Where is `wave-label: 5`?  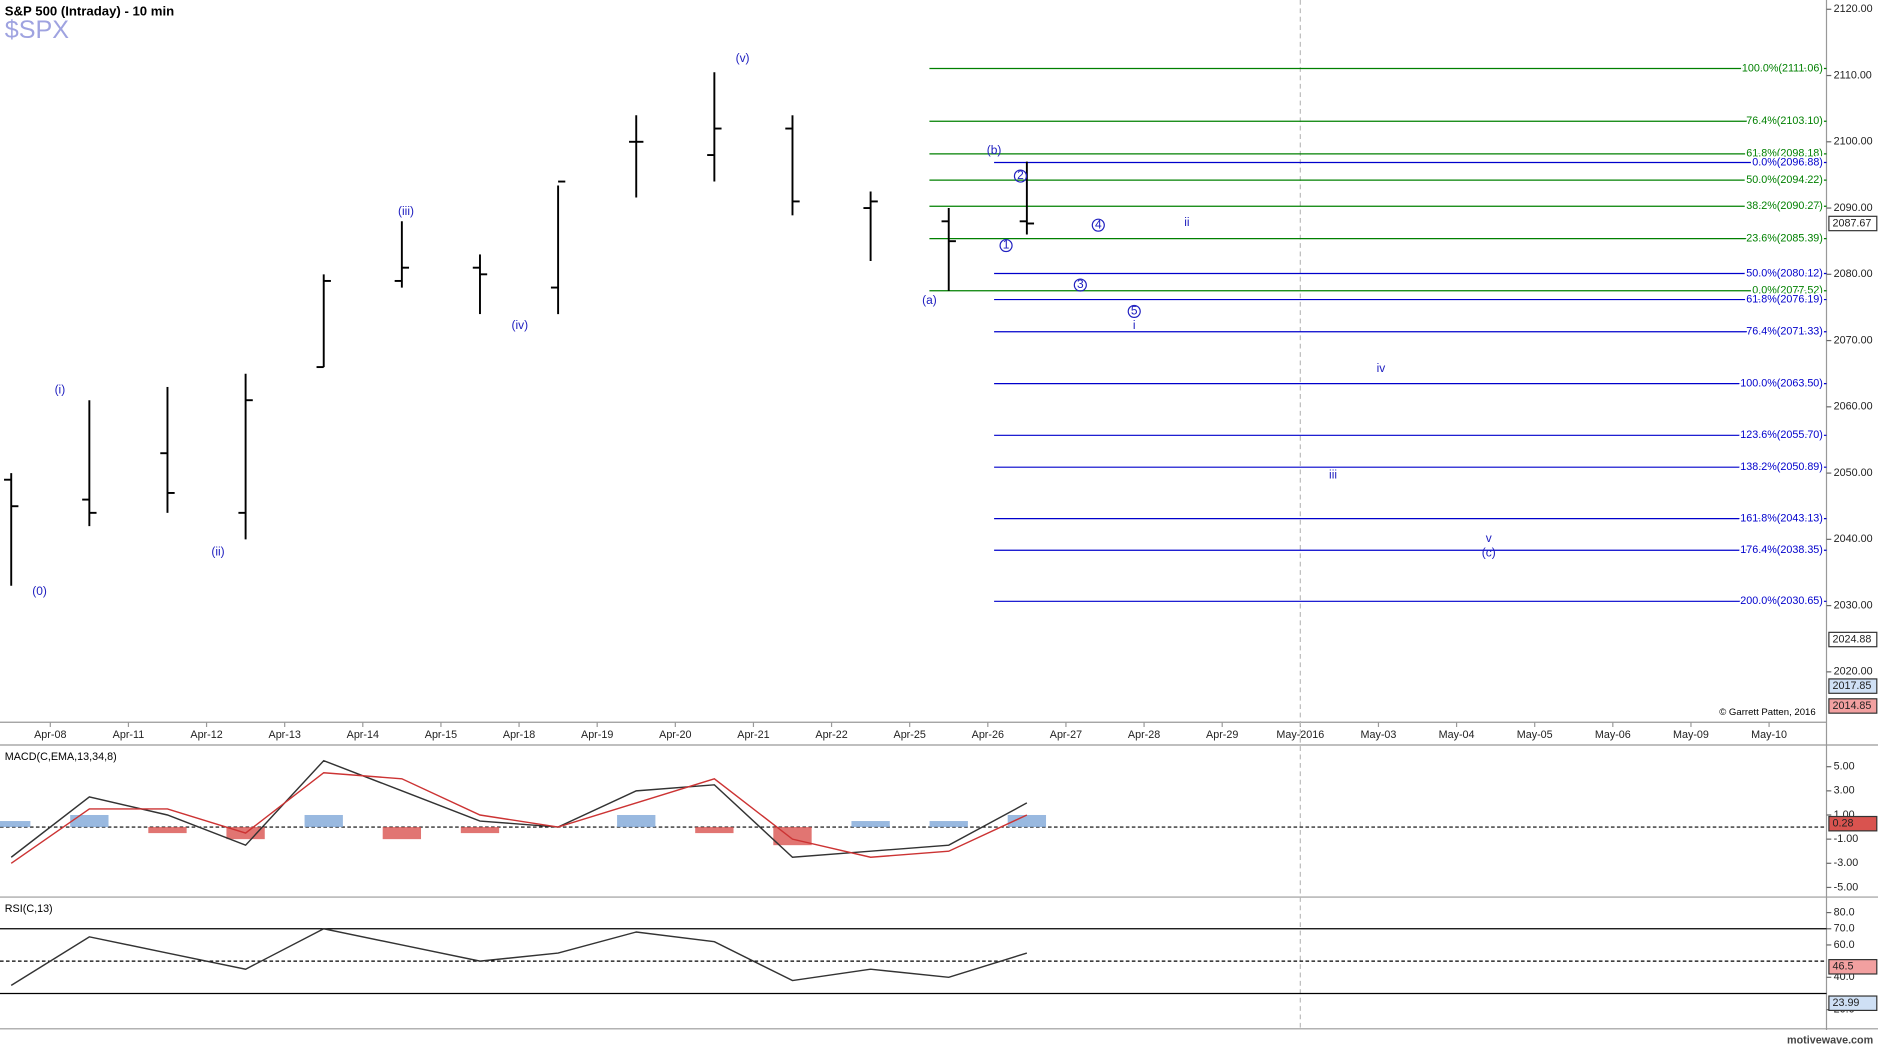 wave-label: 5 is located at coordinates (1134, 311).